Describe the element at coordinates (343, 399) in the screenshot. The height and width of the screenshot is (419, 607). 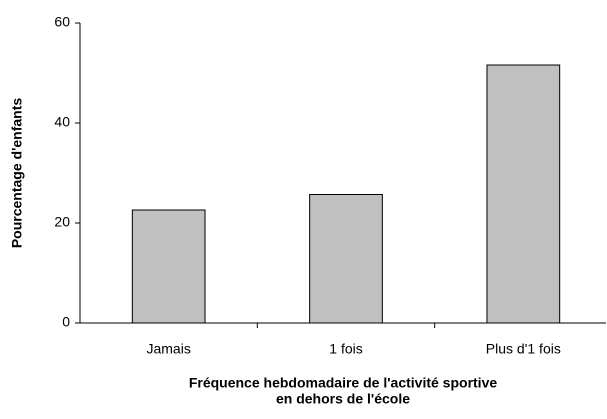
I see `x-axis-label: en dehors de l'école` at that location.